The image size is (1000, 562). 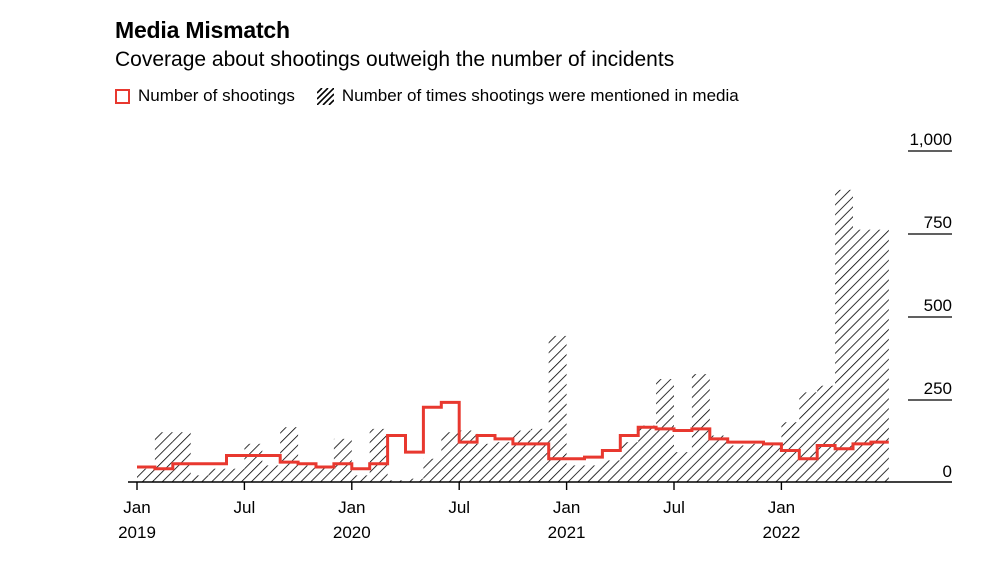 I want to click on shootings-step-line, so click(x=513, y=435).